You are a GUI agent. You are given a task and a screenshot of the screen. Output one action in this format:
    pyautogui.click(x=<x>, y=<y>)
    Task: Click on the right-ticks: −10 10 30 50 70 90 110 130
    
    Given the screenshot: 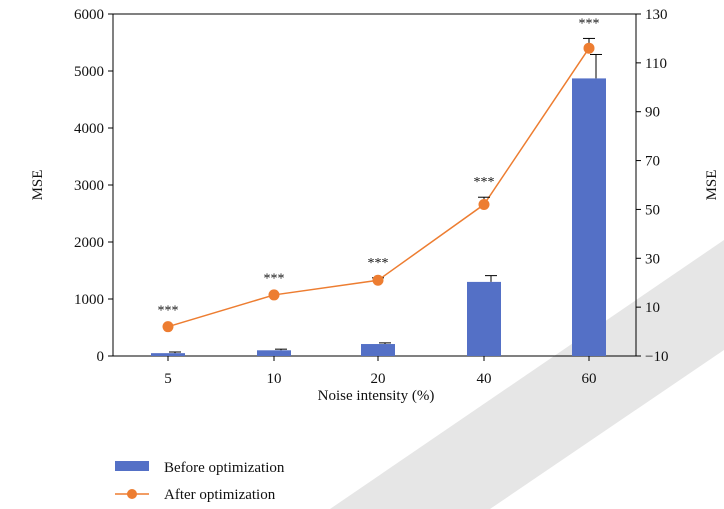 What is the action you would take?
    pyautogui.click(x=652, y=186)
    